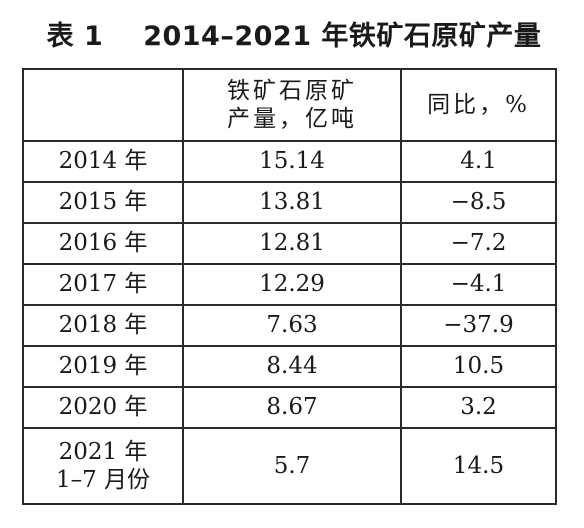  I want to click on year-period-label: 1–7 月份, so click(103, 480).